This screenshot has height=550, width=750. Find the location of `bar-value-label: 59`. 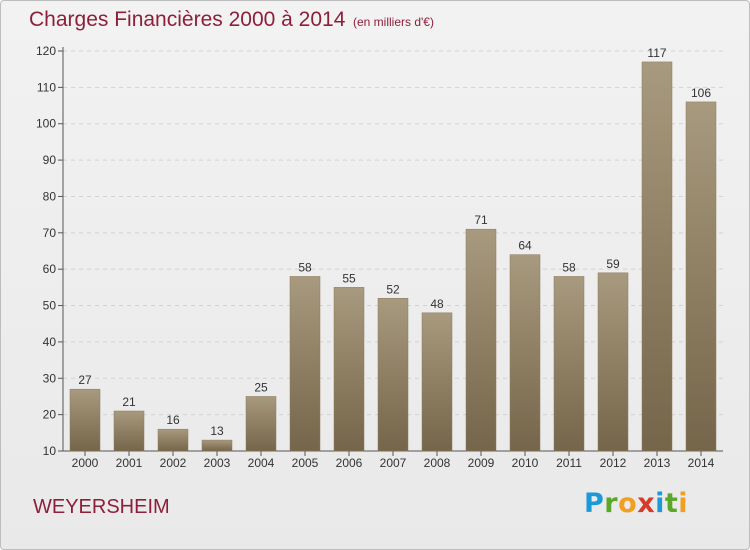

bar-value-label: 59 is located at coordinates (613, 264).